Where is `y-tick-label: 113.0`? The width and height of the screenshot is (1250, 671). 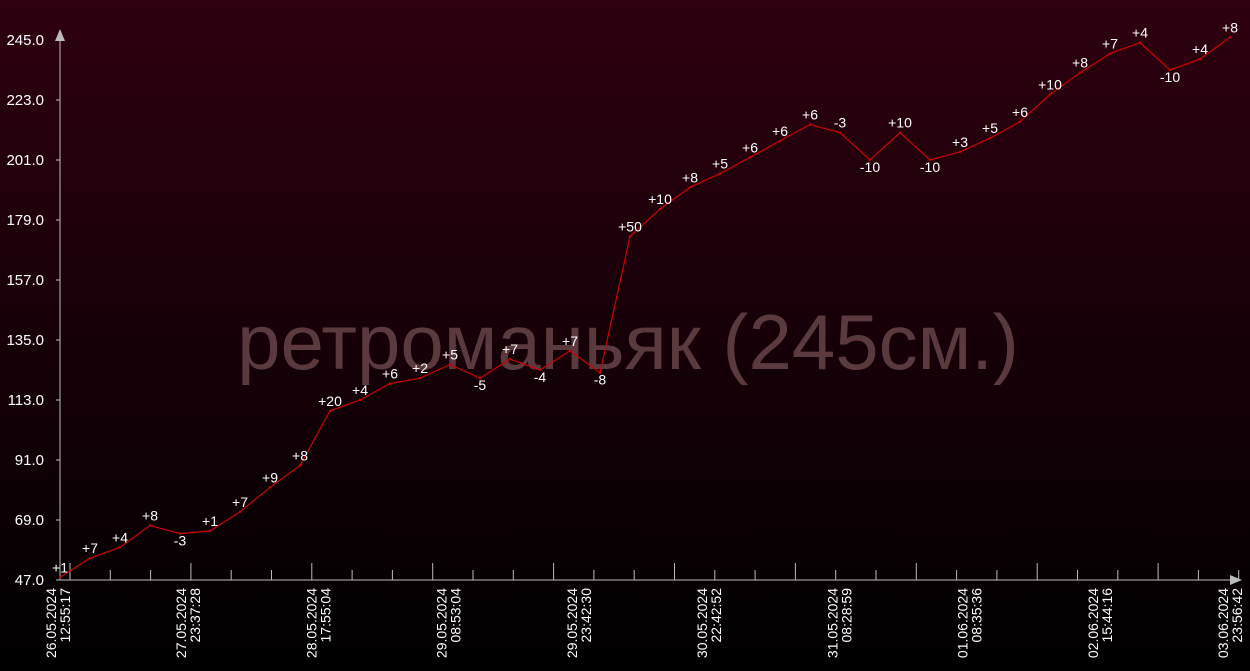 y-tick-label: 113.0 is located at coordinates (26, 400).